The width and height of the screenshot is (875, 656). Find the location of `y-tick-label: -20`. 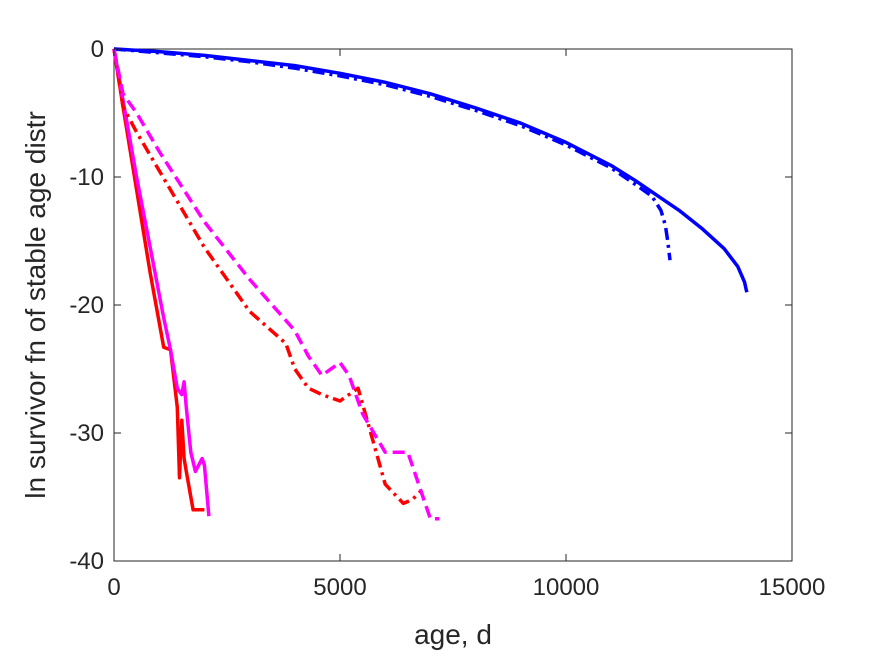

y-tick-label: -20 is located at coordinates (86, 305).